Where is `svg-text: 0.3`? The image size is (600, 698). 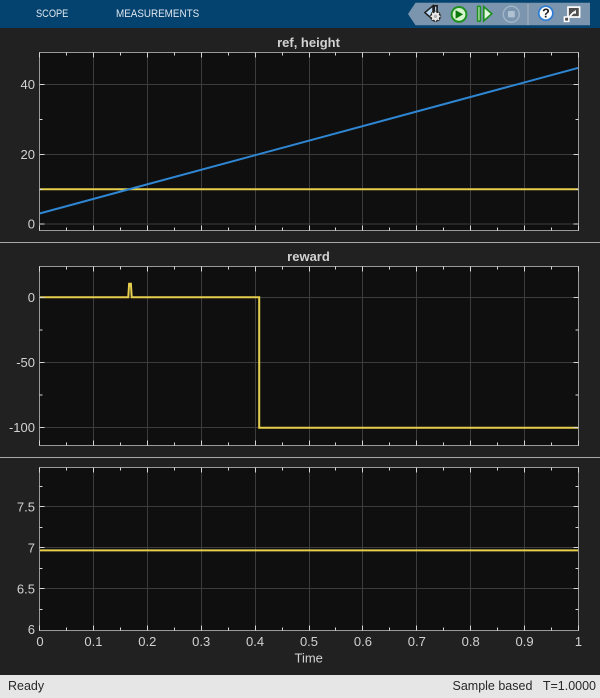 svg-text: 0.3 is located at coordinates (201, 641).